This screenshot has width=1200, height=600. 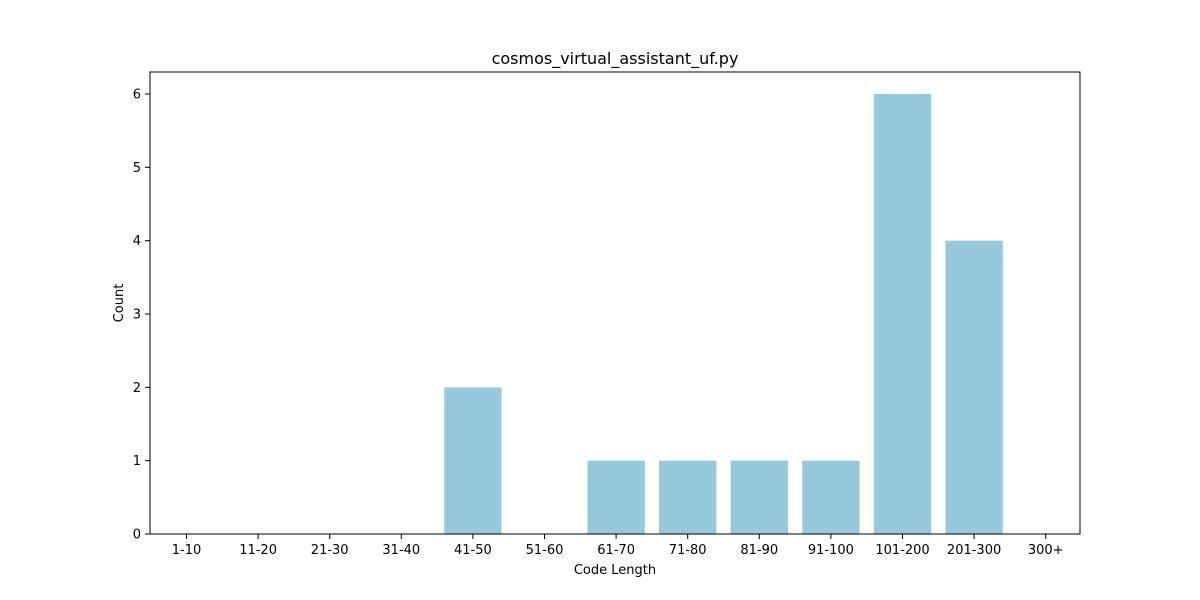 I want to click on y-tick-label: 6, so click(x=137, y=95).